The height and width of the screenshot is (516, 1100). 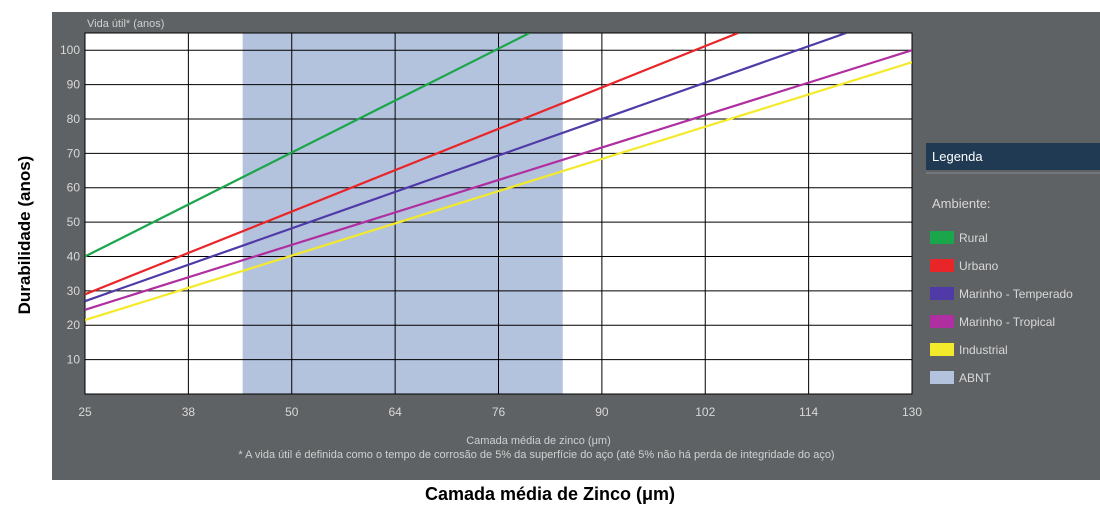 What do you see at coordinates (70, 50) in the screenshot?
I see `y-tick-label: 100` at bounding box center [70, 50].